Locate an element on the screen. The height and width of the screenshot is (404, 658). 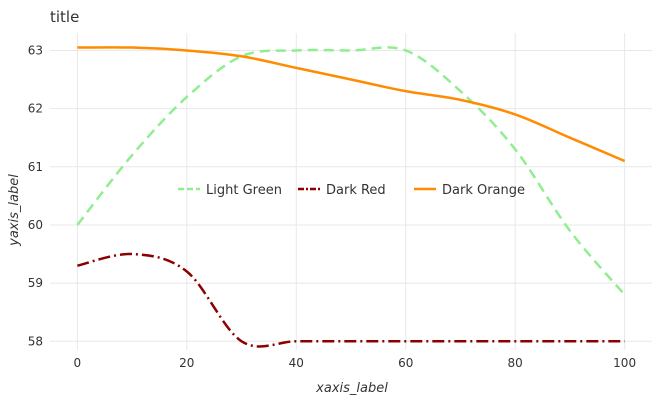
y-tick-label: 61 is located at coordinates (35, 167).